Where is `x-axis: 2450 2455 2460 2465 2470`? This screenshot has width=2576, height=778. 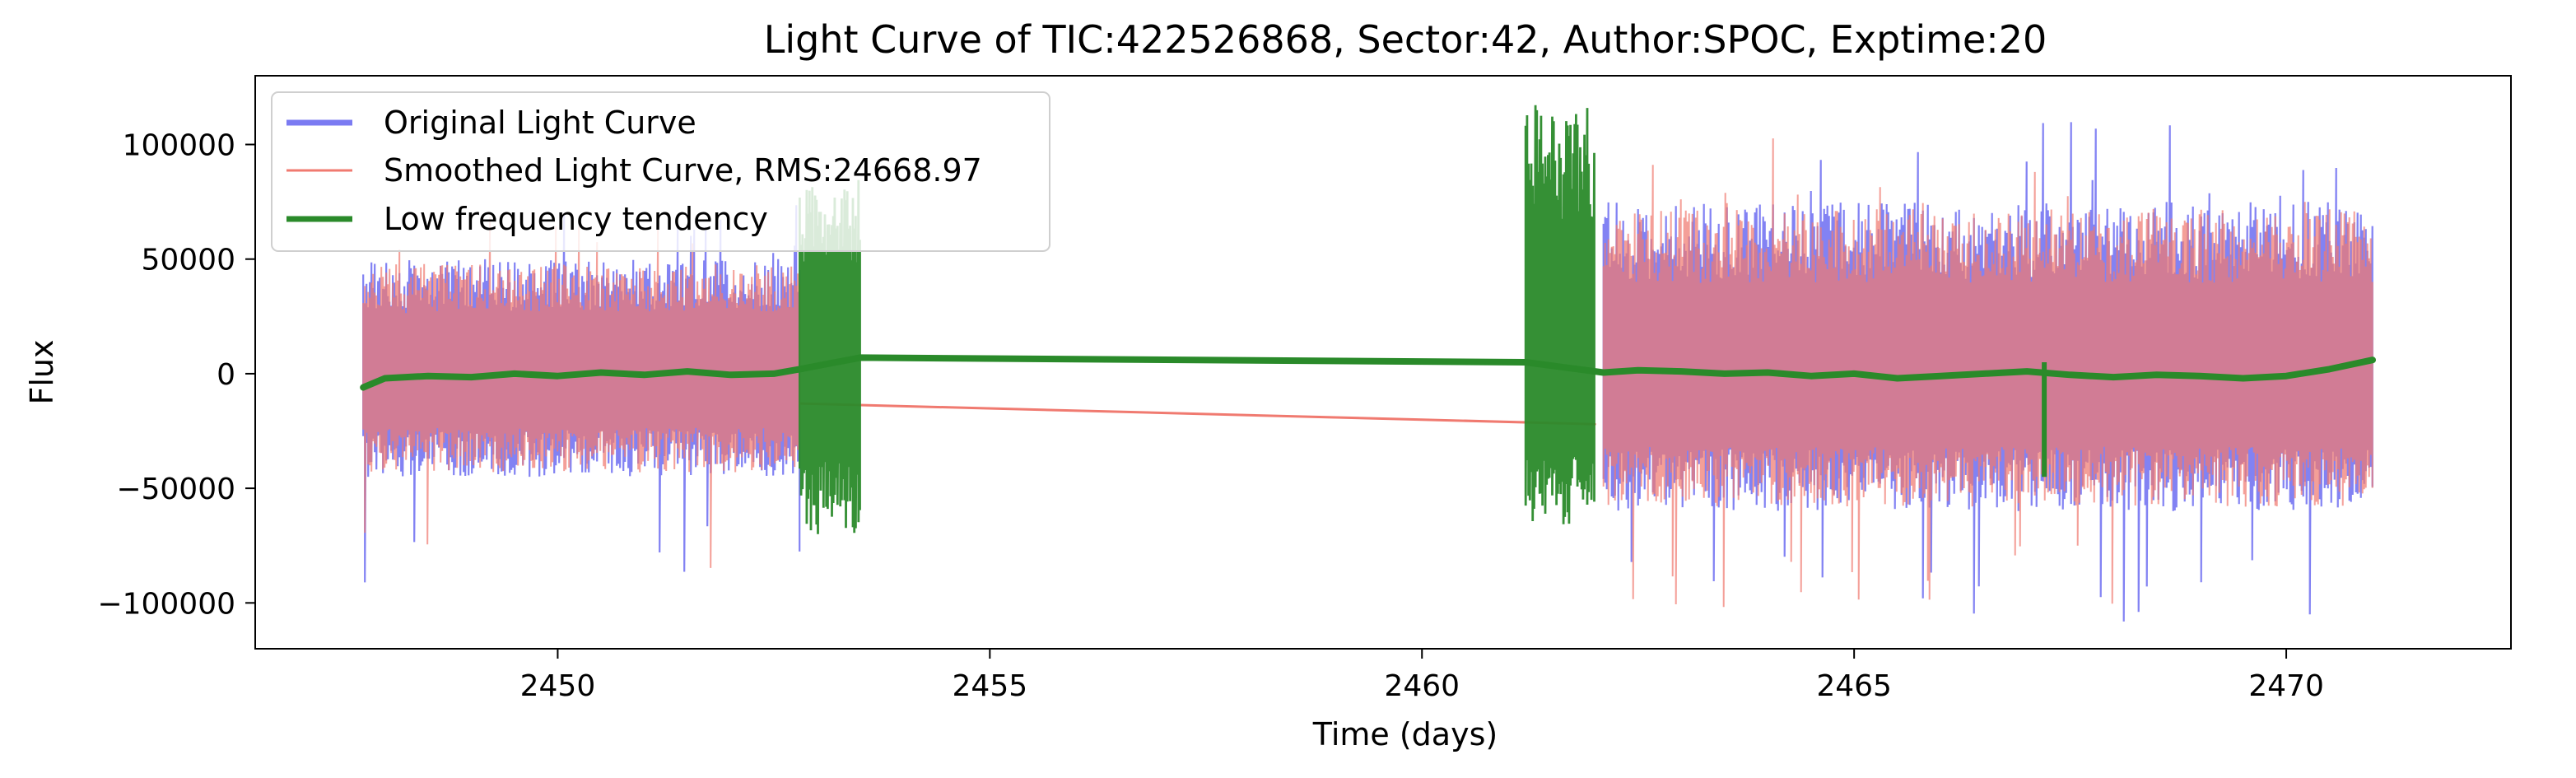 x-axis: 2450 2455 2460 2465 2470 is located at coordinates (1422, 676).